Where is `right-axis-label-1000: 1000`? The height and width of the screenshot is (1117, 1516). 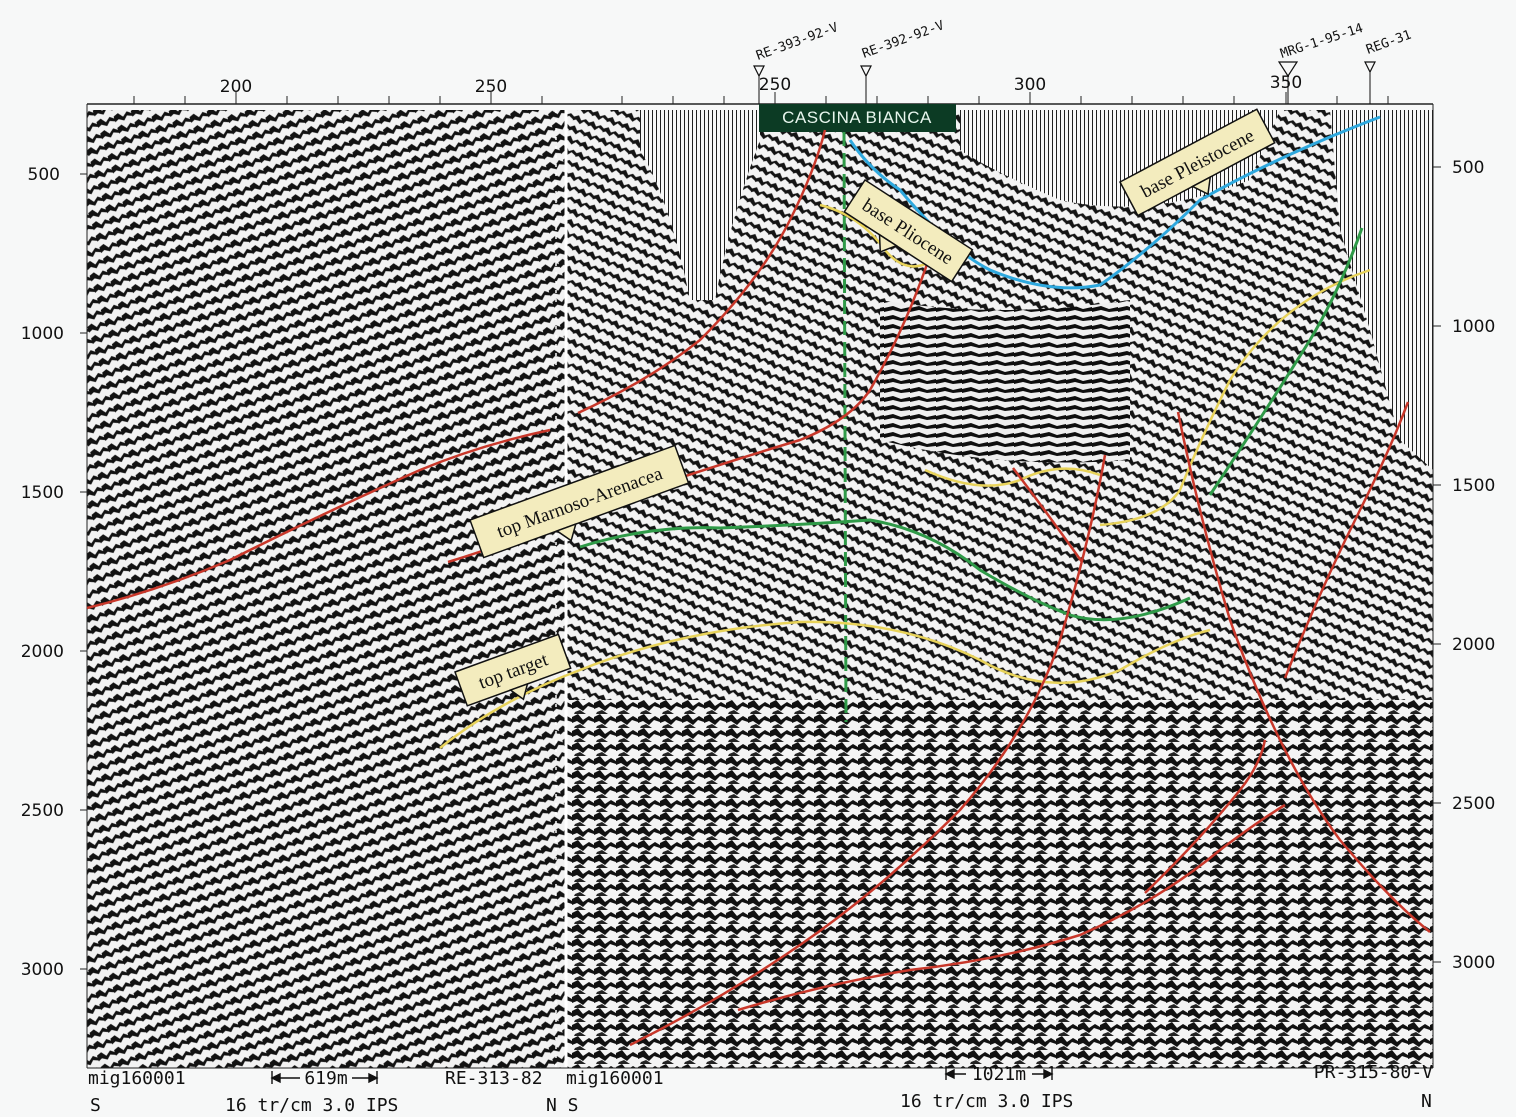 right-axis-label-1000: 1000 is located at coordinates (1473, 327).